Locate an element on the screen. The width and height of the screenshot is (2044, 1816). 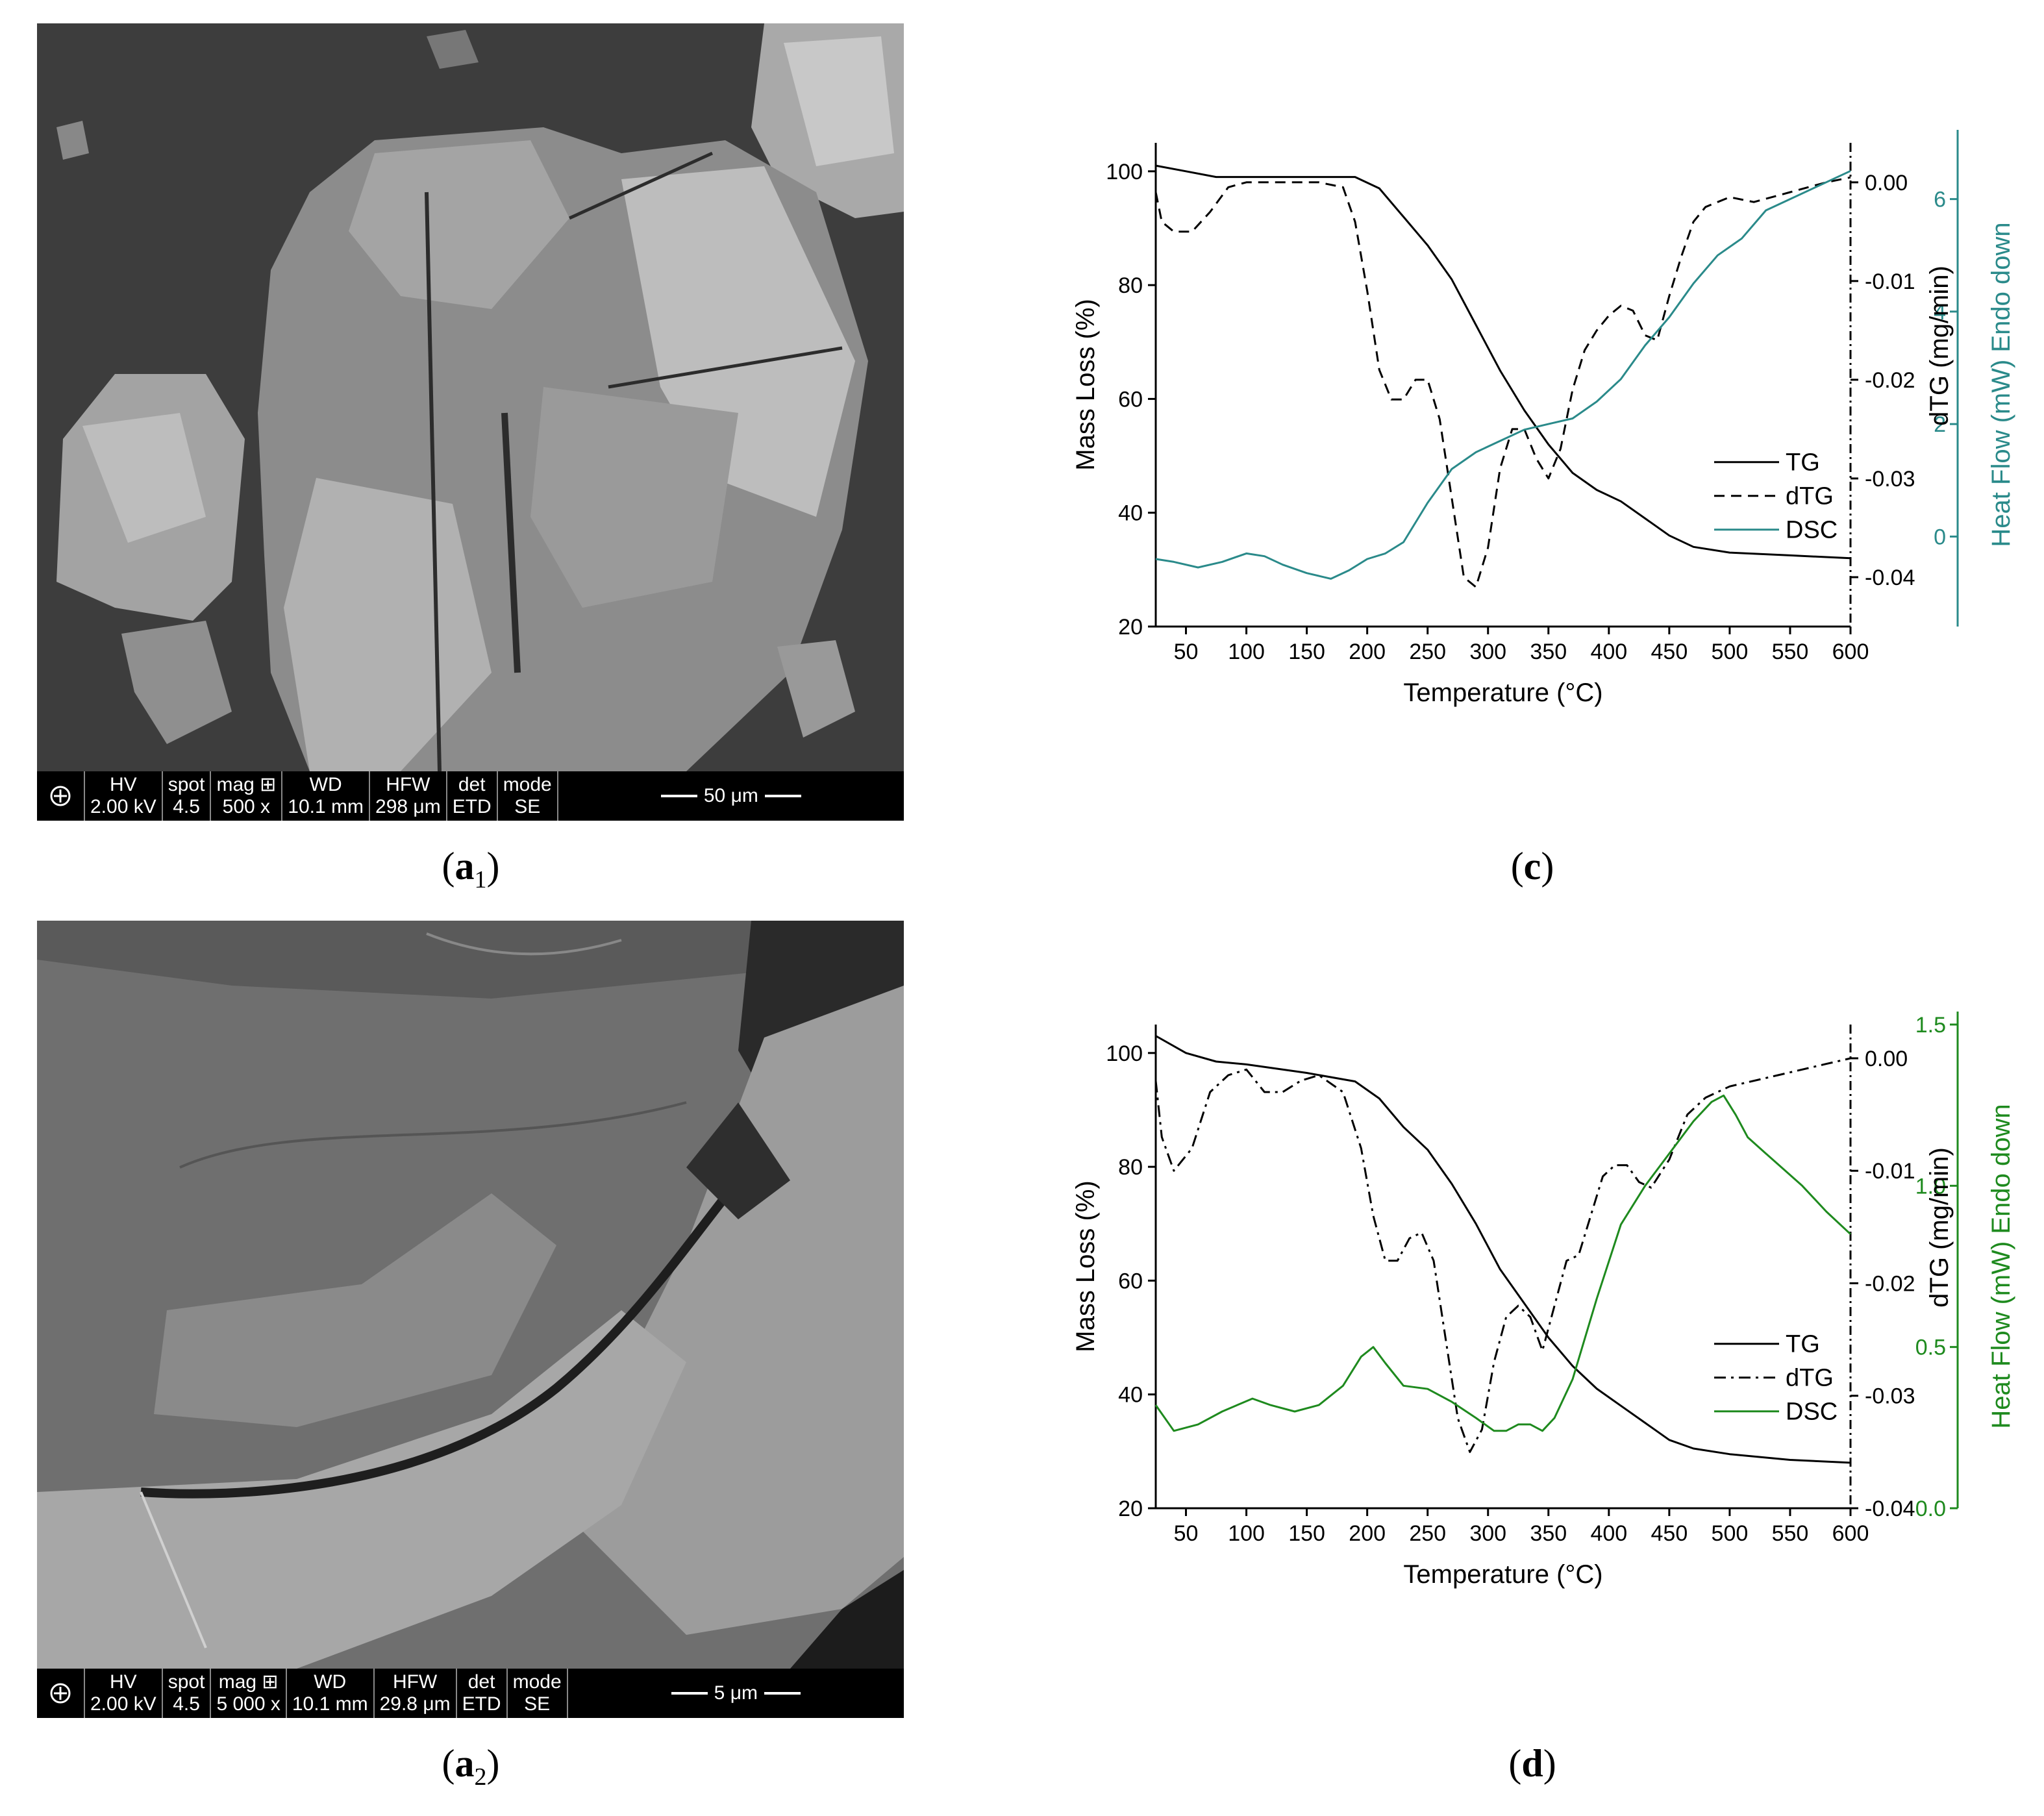
y-right2-tick-label: 0 is located at coordinates (1940, 537).